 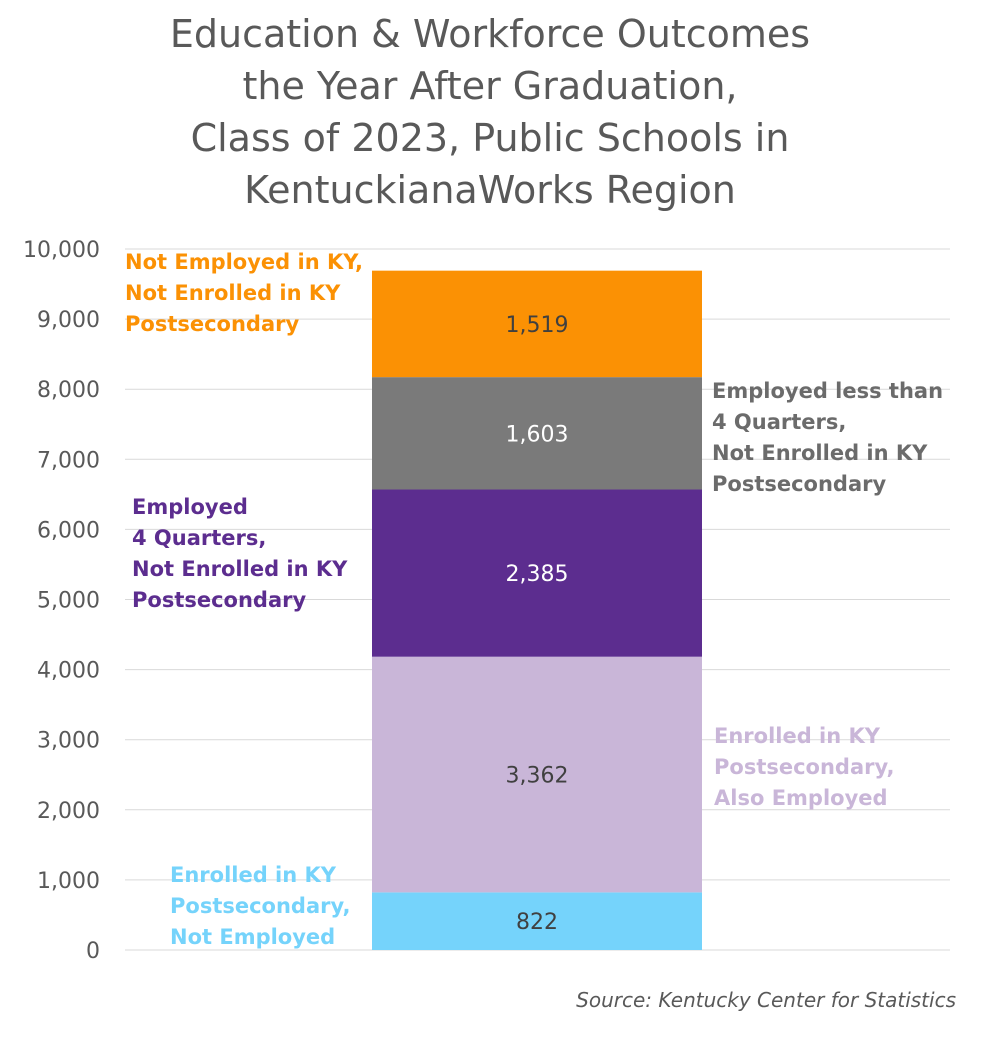 I want to click on series-label: Enrolled in KY Postsecondary, Not Employed, so click(x=260, y=906).